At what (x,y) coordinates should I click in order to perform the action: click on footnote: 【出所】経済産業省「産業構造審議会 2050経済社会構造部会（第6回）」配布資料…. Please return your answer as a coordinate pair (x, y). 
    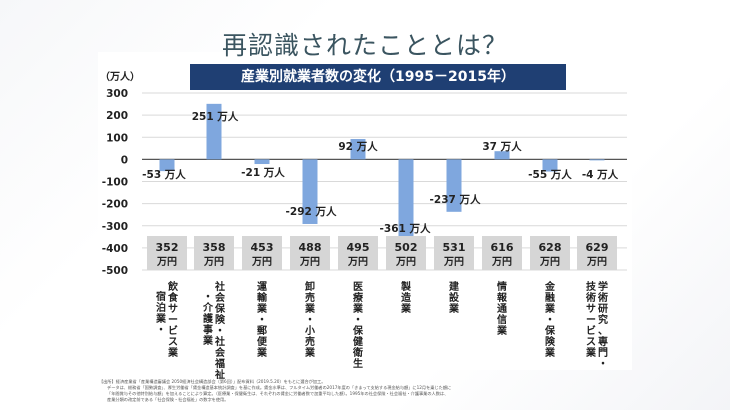
    Looking at the image, I should click on (334, 391).